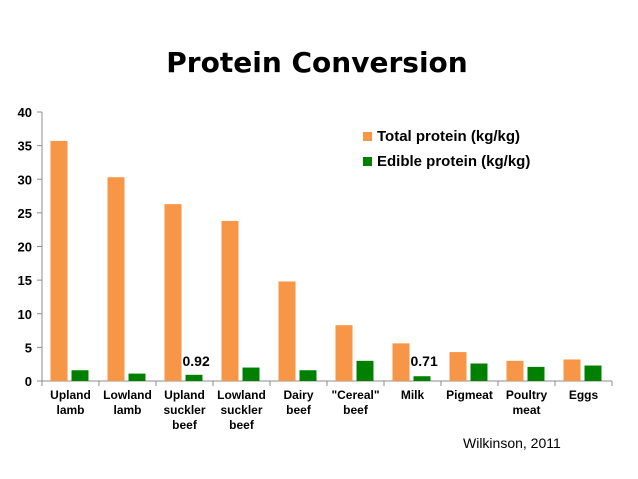 The height and width of the screenshot is (479, 638). I want to click on y-tick-label: 20, so click(25, 247).